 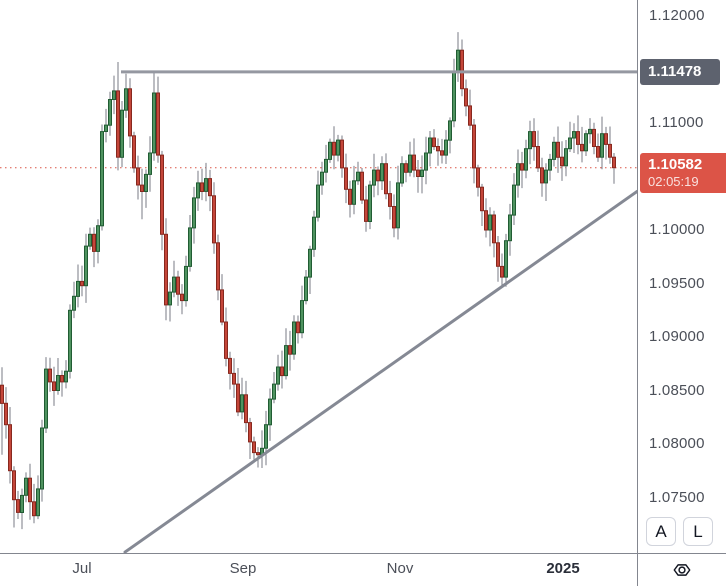 I want to click on price-tick-label: 1.09500, so click(x=677, y=283).